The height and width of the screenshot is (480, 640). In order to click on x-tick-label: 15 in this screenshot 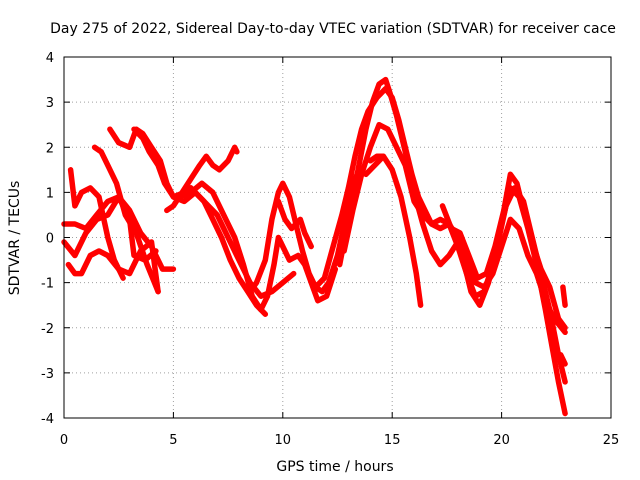, I will do `click(392, 440)`.